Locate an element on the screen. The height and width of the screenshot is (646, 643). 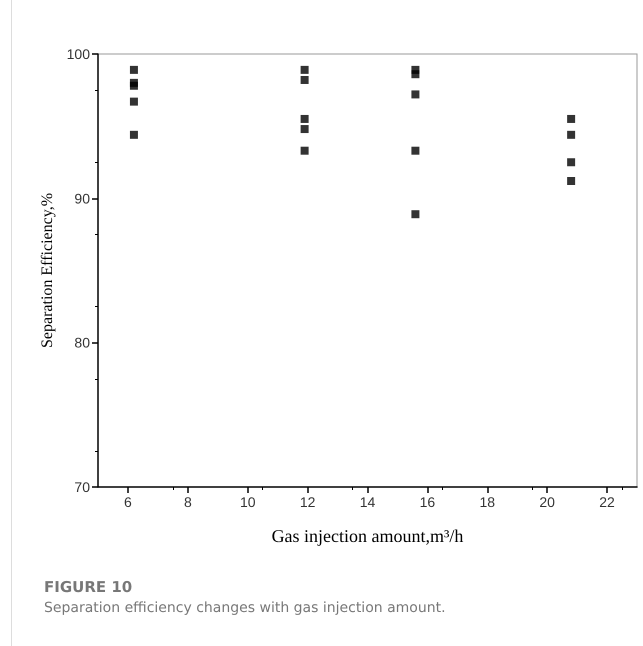
x-tick-label: 12 is located at coordinates (308, 502).